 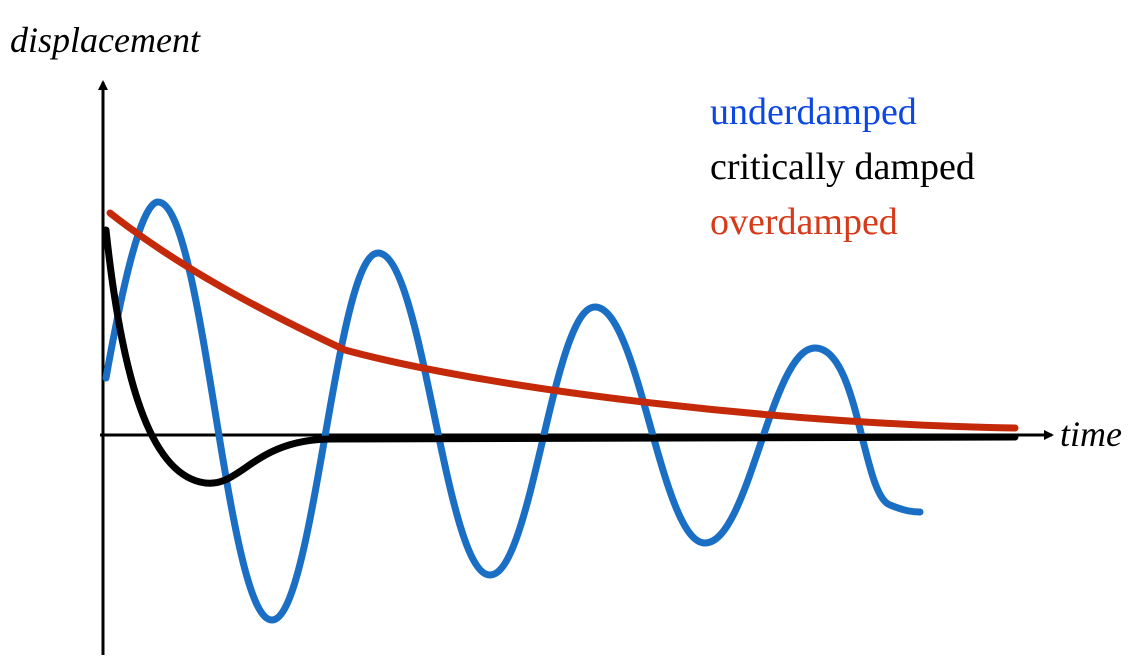 I want to click on legend-entry: underdamped, so click(x=813, y=112).